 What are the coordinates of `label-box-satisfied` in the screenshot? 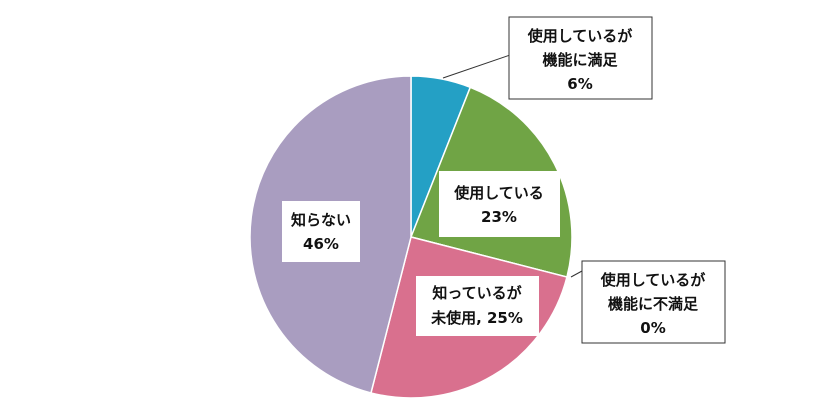 It's located at (580, 58).